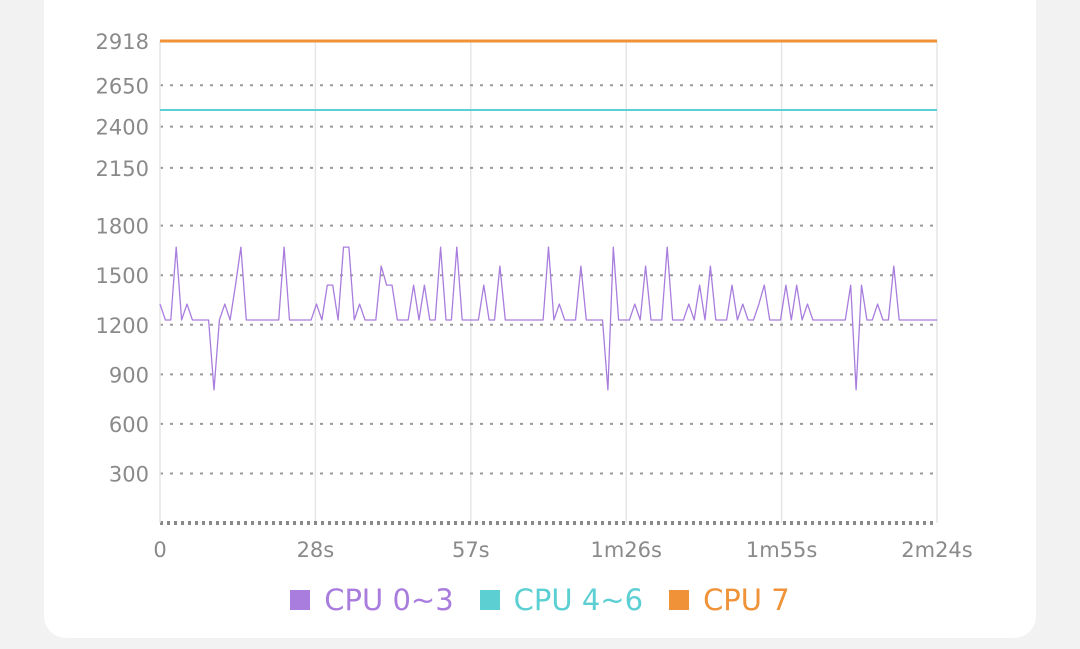 The height and width of the screenshot is (649, 1080). I want to click on legend: CPU 0~3 CPU 4~6 CPU 7, so click(540, 600).